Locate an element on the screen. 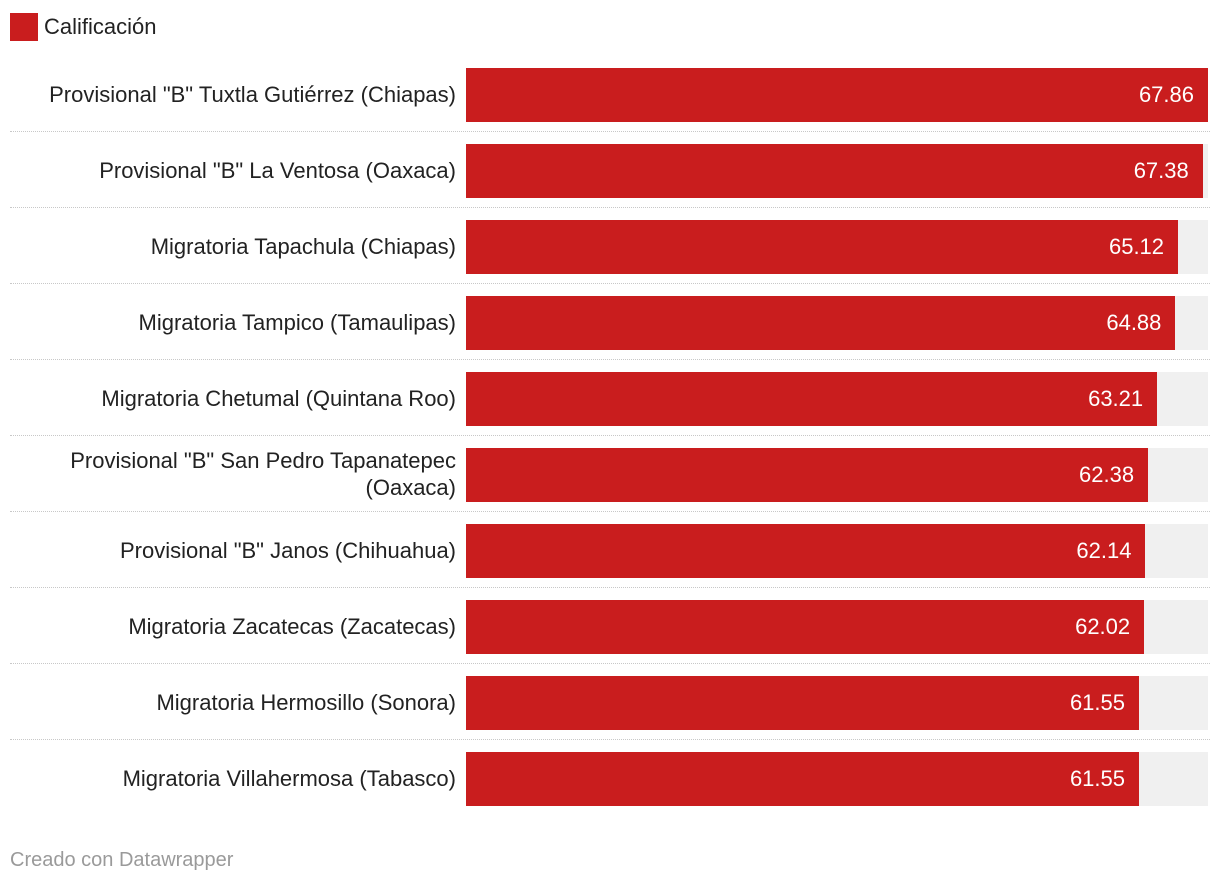 This screenshot has width=1220, height=886. bar-row: Provisional "B" Janos (Chihuahua) 62.14 is located at coordinates (610, 550).